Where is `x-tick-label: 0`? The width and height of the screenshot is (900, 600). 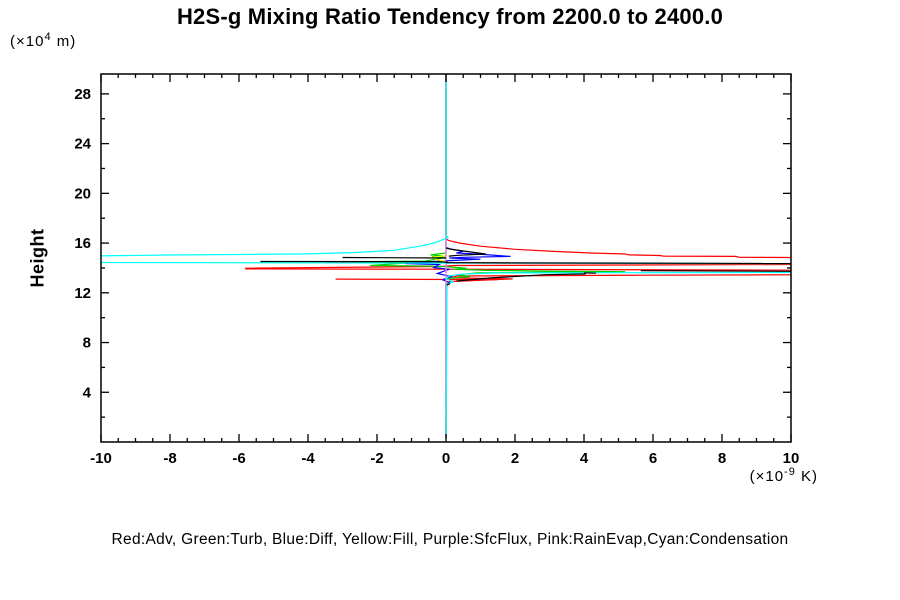
x-tick-label: 0 is located at coordinates (446, 458).